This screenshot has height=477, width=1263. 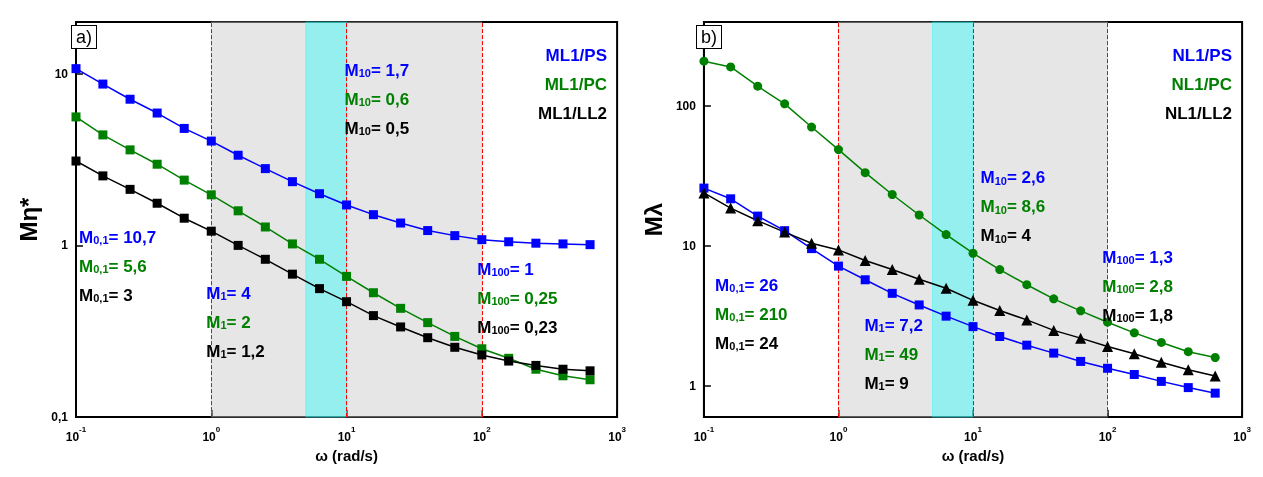 What do you see at coordinates (377, 70) in the screenshot?
I see `annotation: M10= 1,7` at bounding box center [377, 70].